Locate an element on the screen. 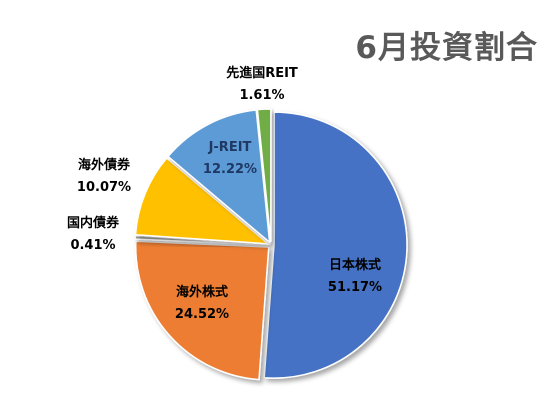 The image size is (560, 408). slice-name: 先進国REIT is located at coordinates (262, 73).